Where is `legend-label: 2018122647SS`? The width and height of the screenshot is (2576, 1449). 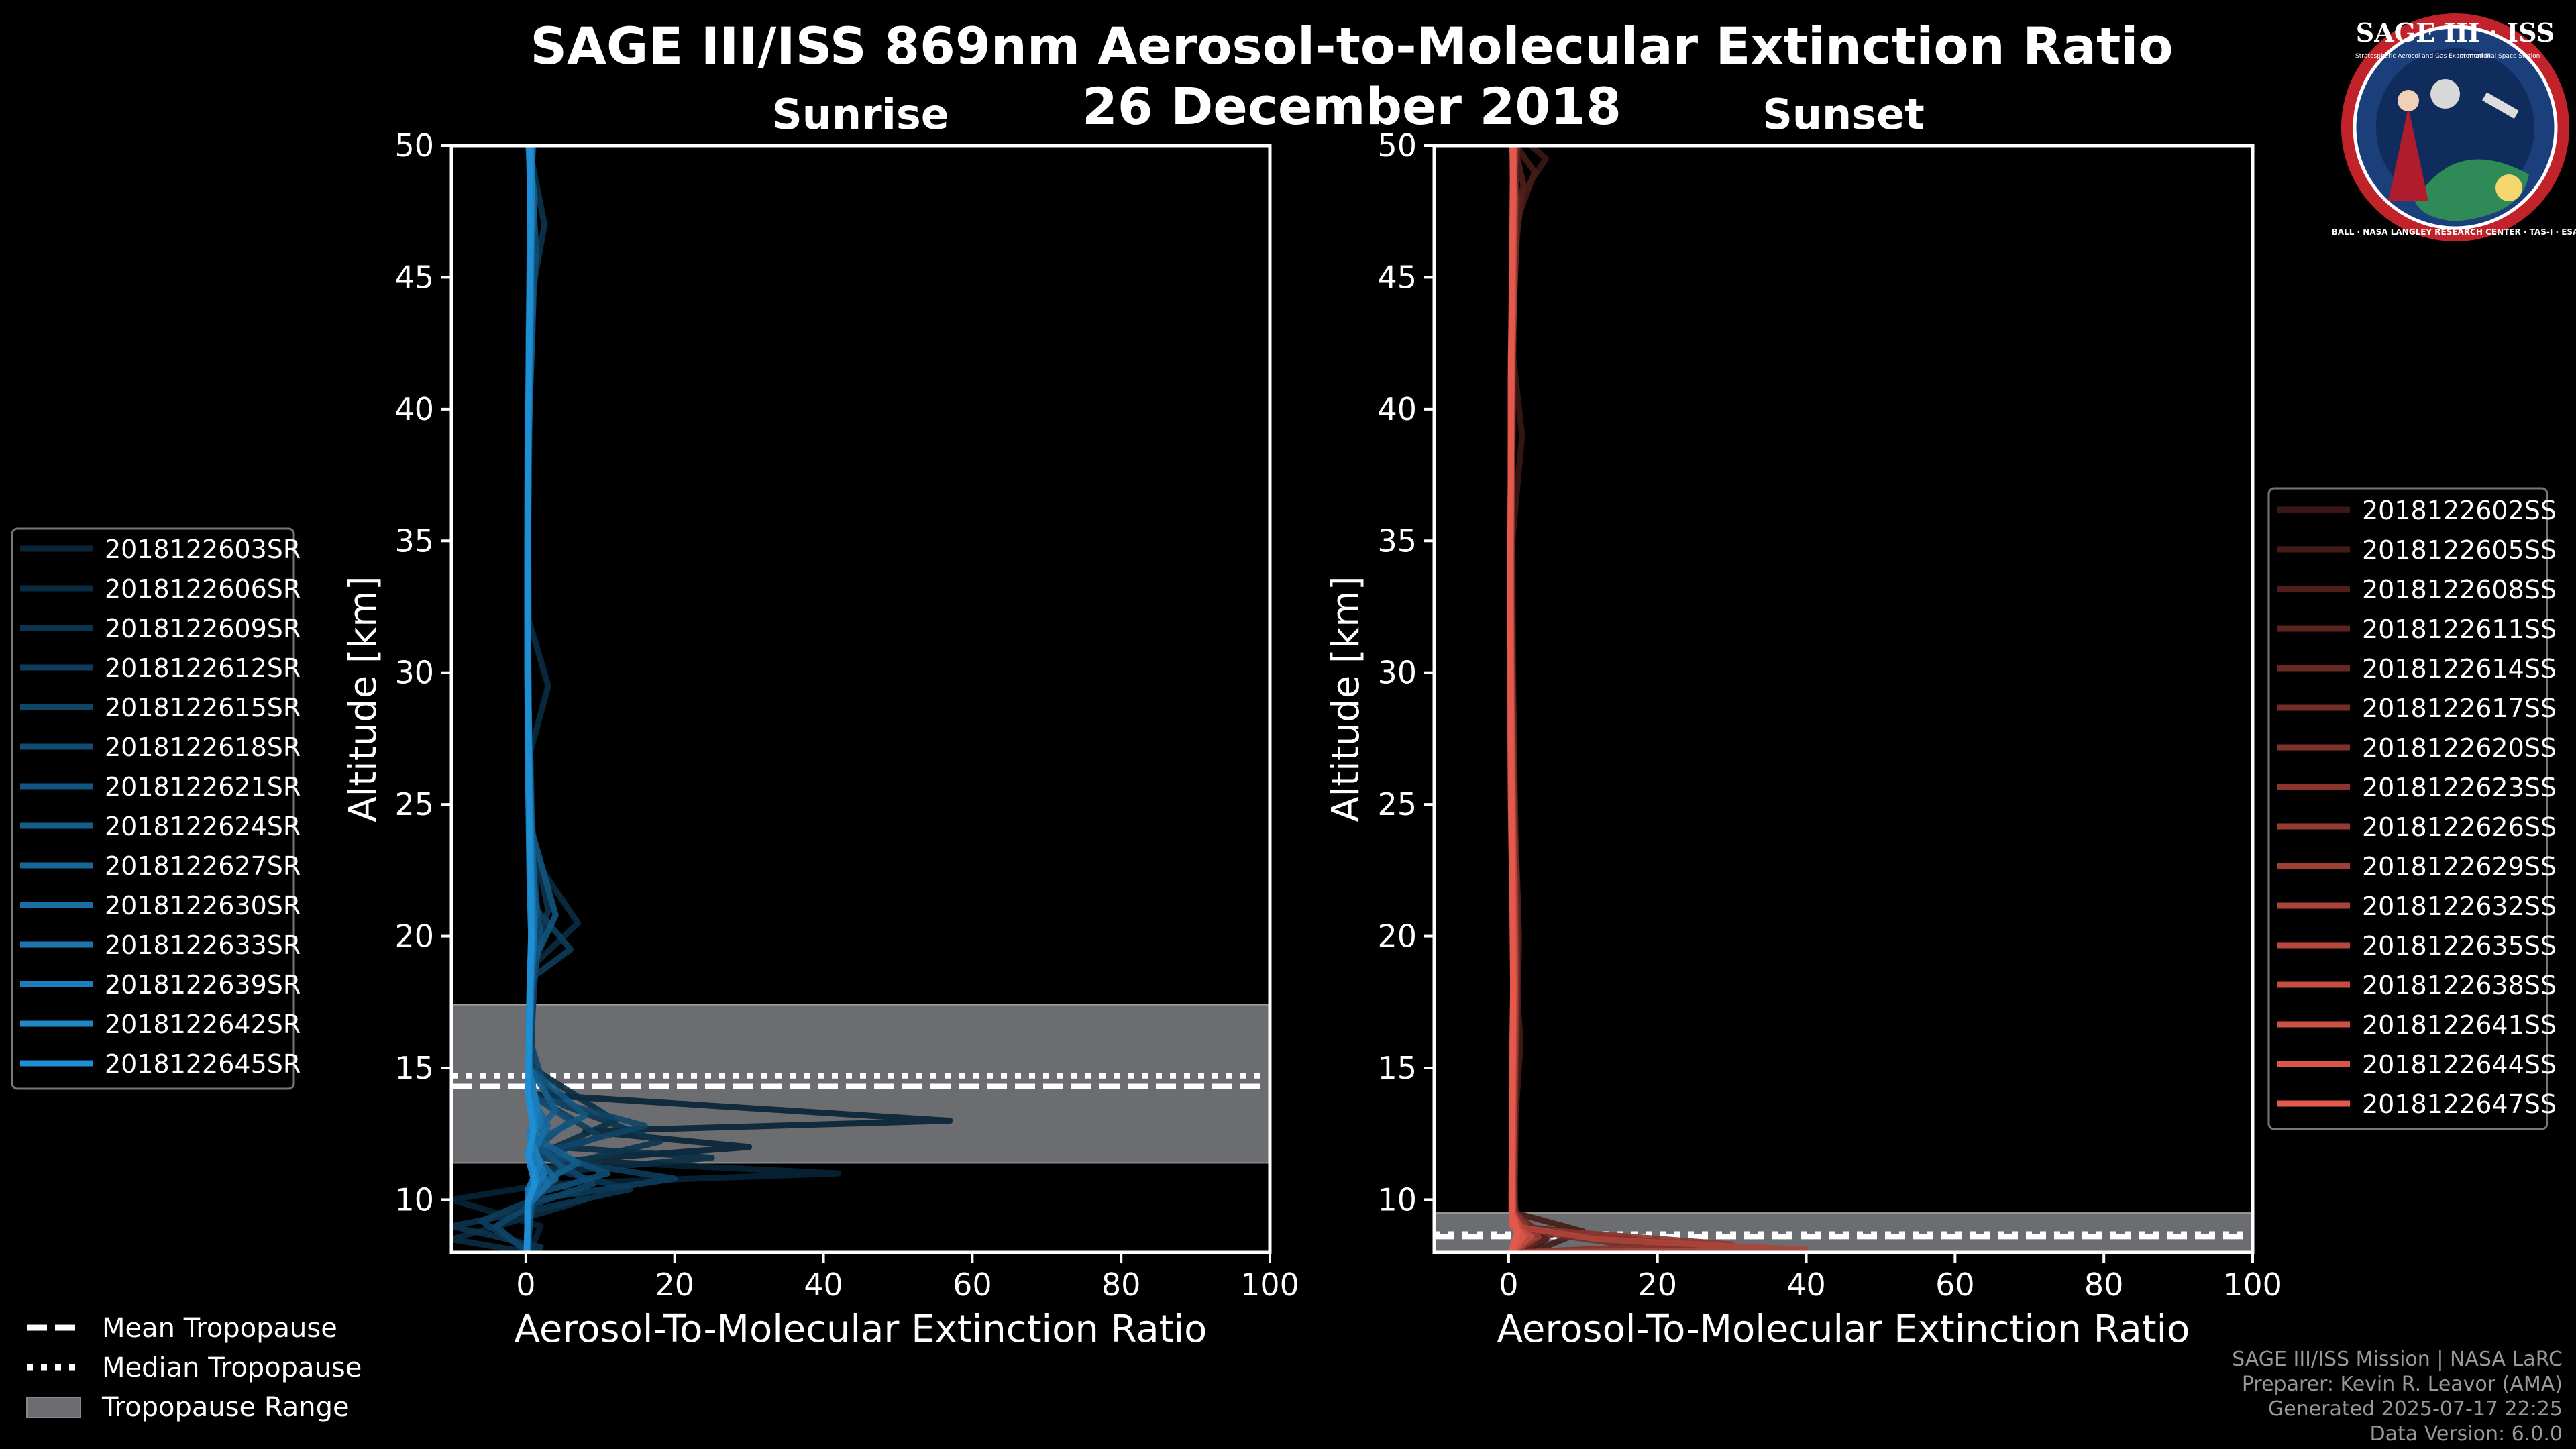
legend-label: 2018122647SS is located at coordinates (2459, 1104).